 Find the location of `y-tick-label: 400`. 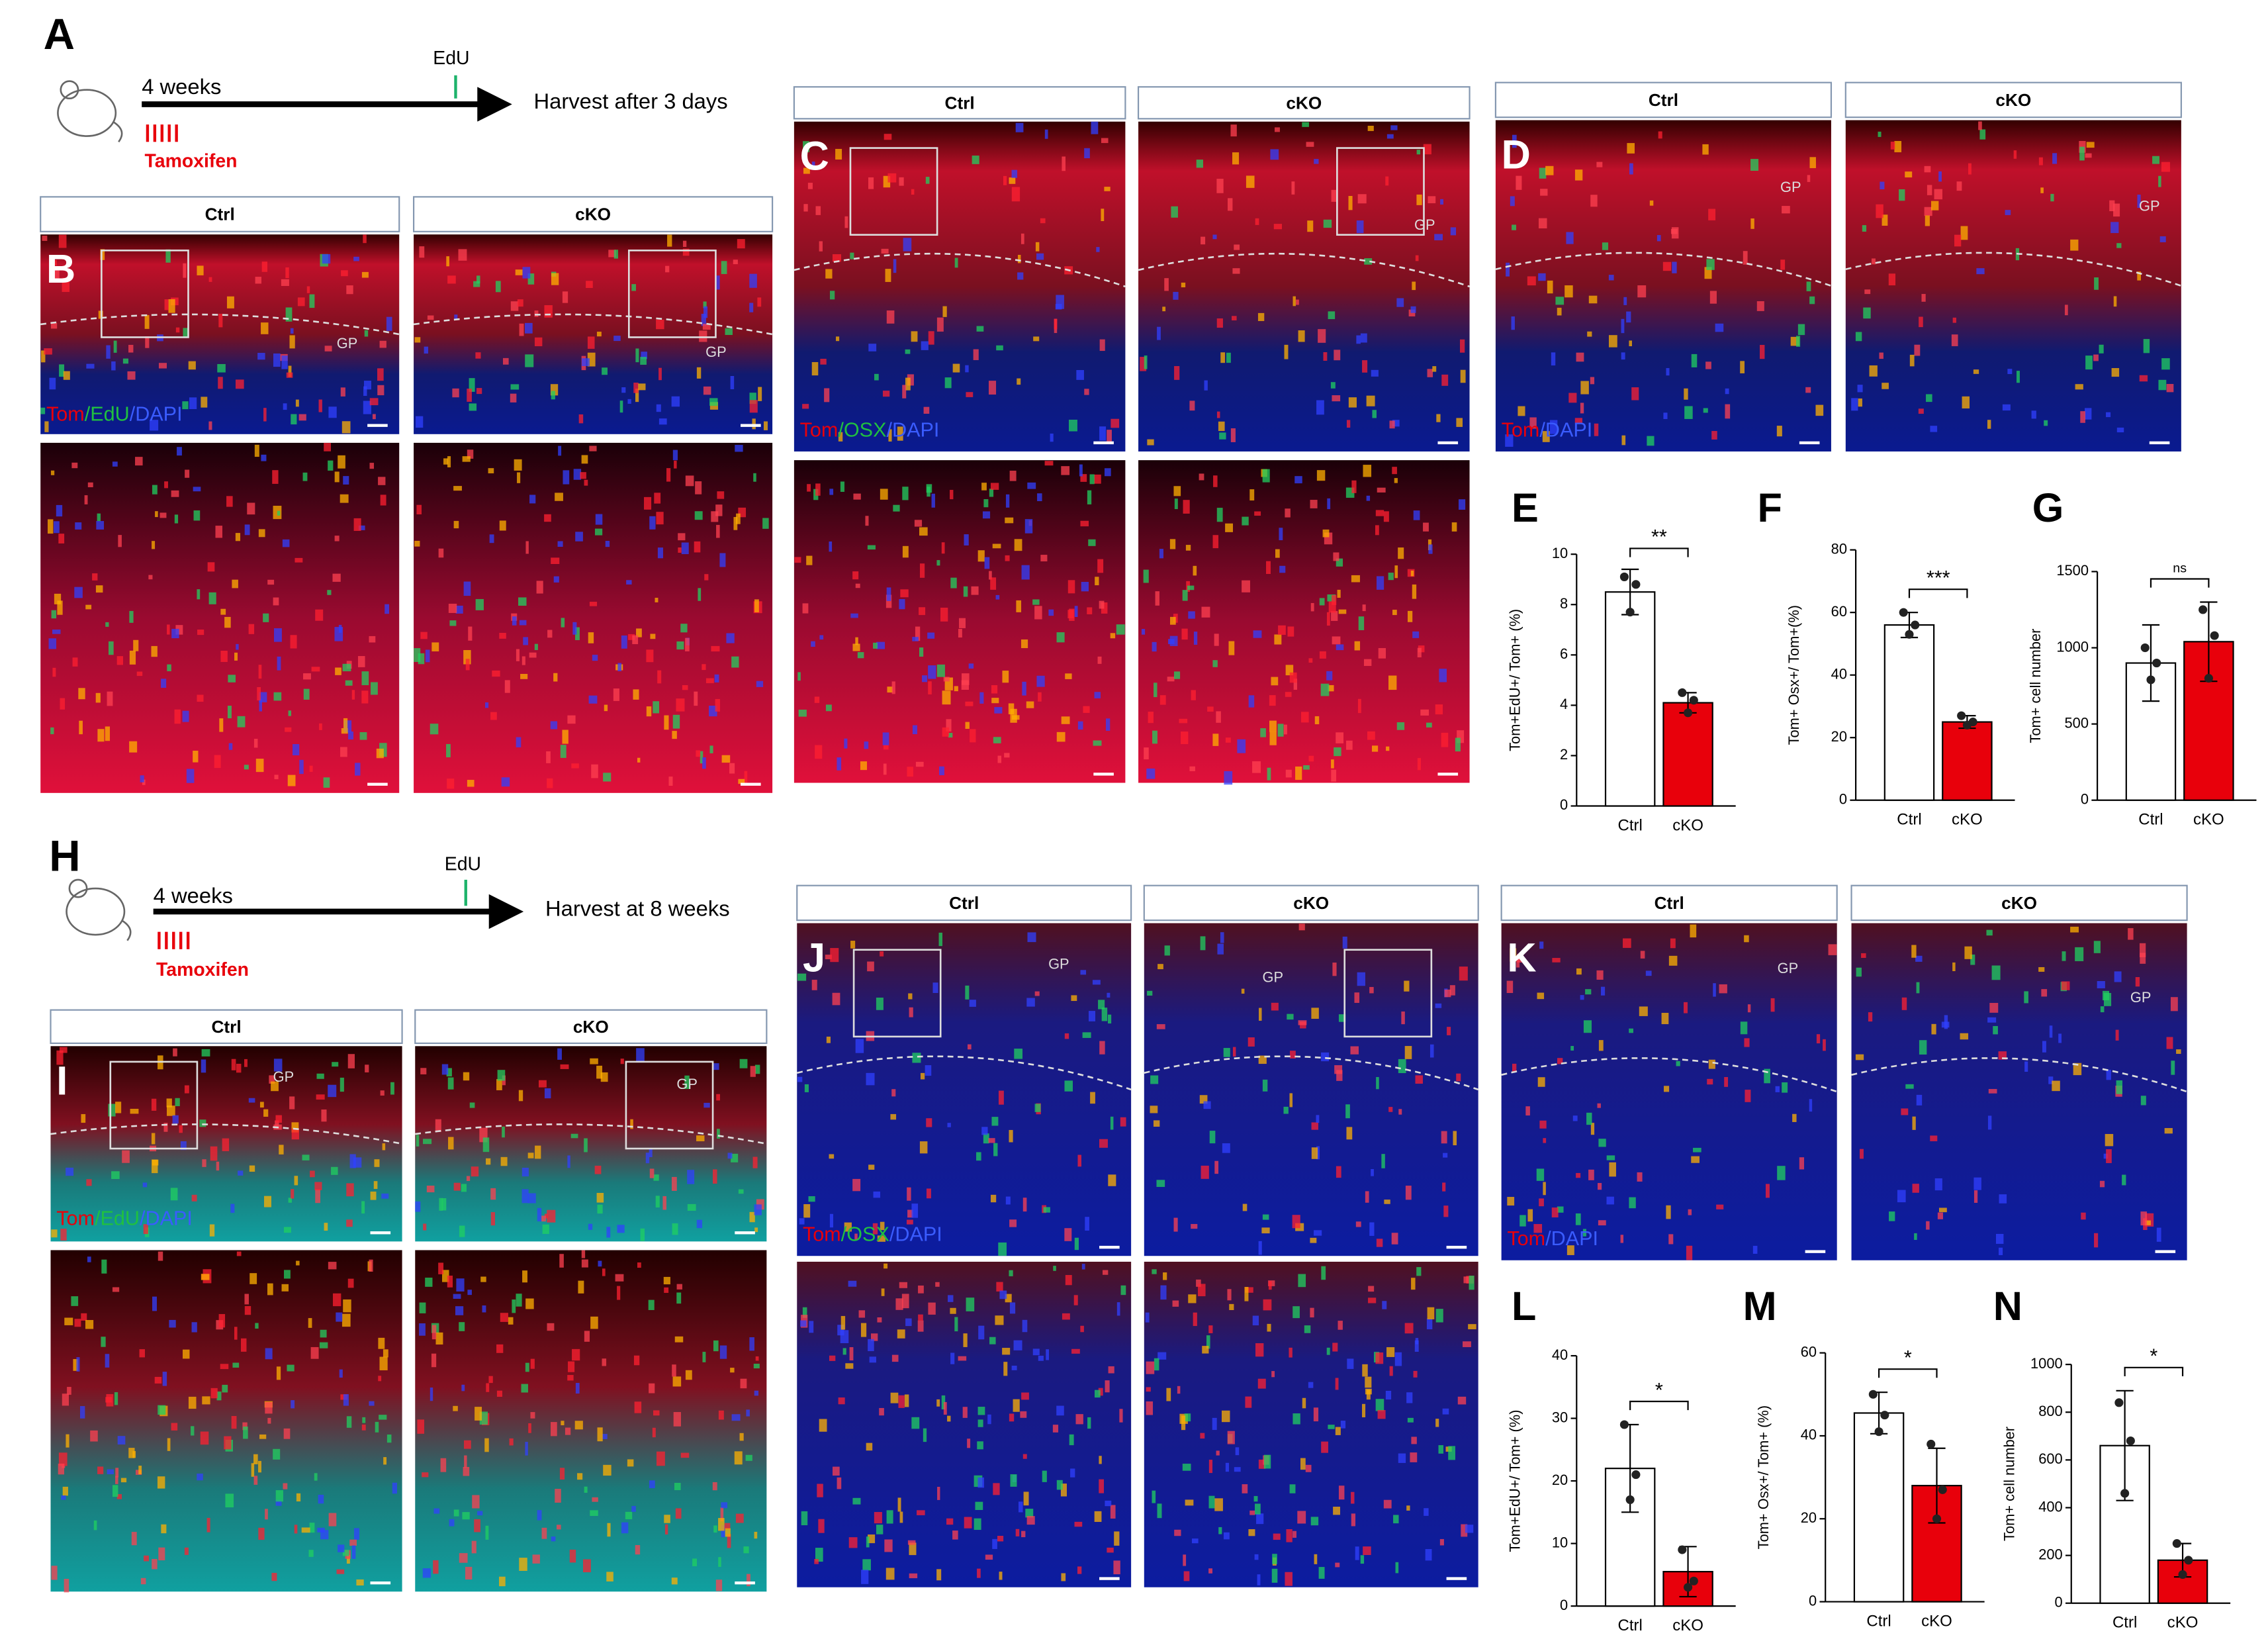

y-tick-label: 400 is located at coordinates (2050, 1506).